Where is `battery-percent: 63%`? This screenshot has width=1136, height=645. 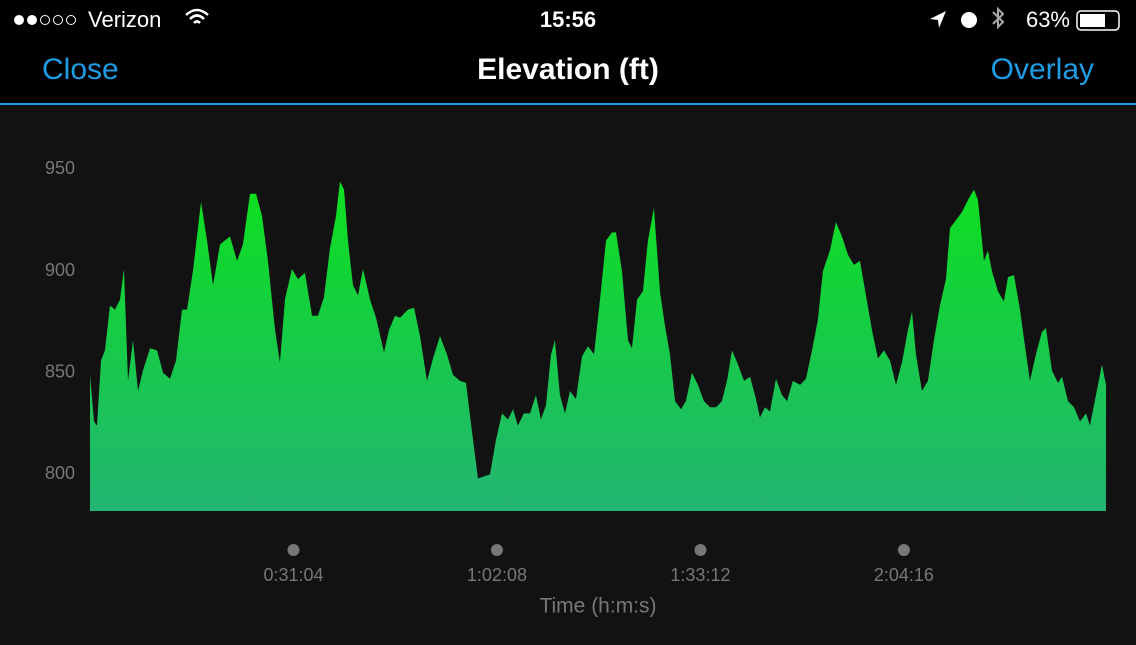
battery-percent: 63% is located at coordinates (1048, 19).